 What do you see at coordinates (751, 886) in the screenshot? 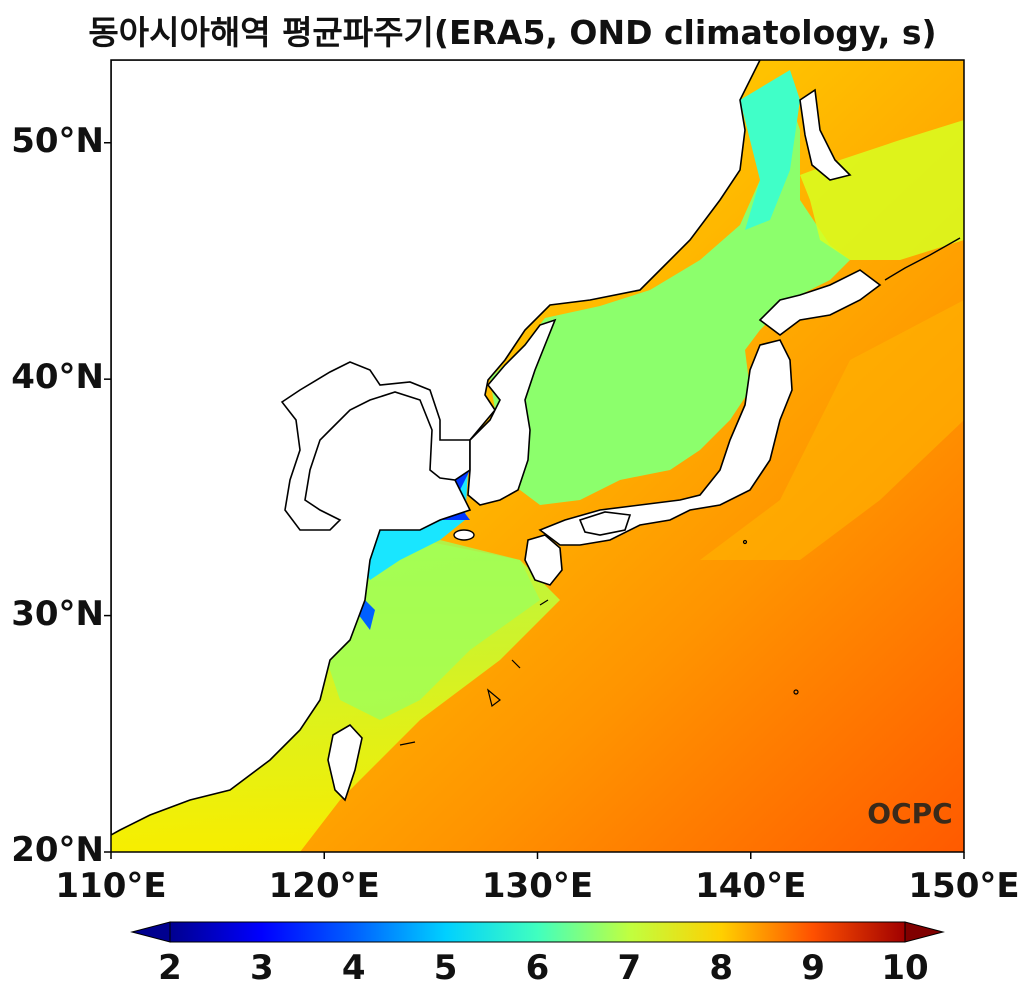
I see `lon-tick-label: 140°E` at bounding box center [751, 886].